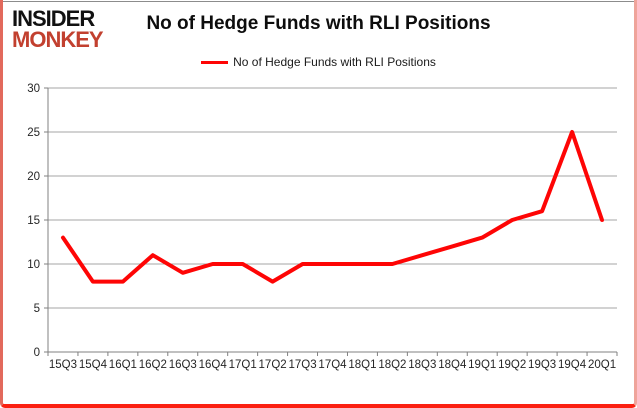  What do you see at coordinates (33, 89) in the screenshot?
I see `y-axis-label: 30` at bounding box center [33, 89].